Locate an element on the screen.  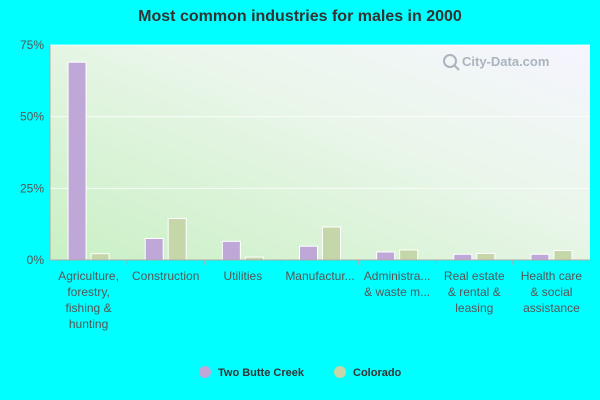
x-category-label: forestry, is located at coordinates (88, 292).